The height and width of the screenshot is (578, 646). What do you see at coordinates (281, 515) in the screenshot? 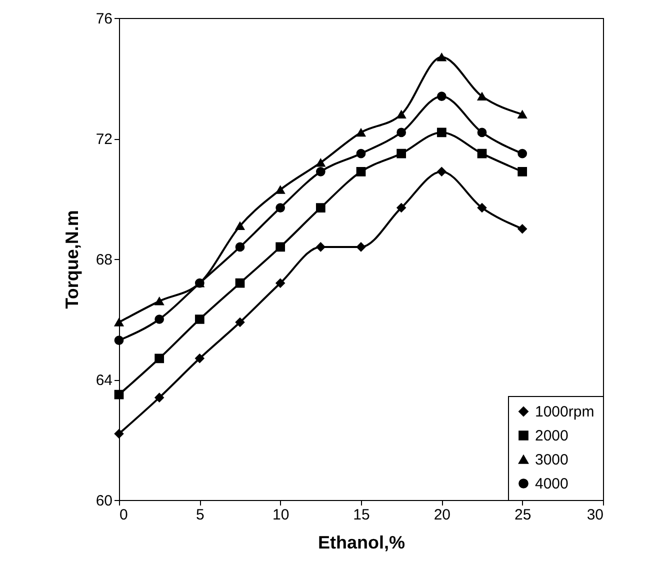
I see `x-tick-label: 10` at bounding box center [281, 515].